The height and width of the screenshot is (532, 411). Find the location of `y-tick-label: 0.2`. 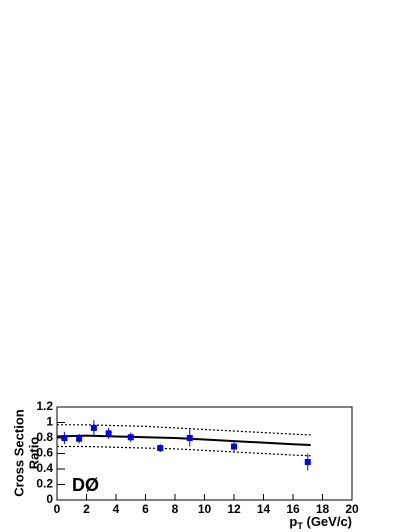

y-tick-label: 0.2 is located at coordinates (44, 484).